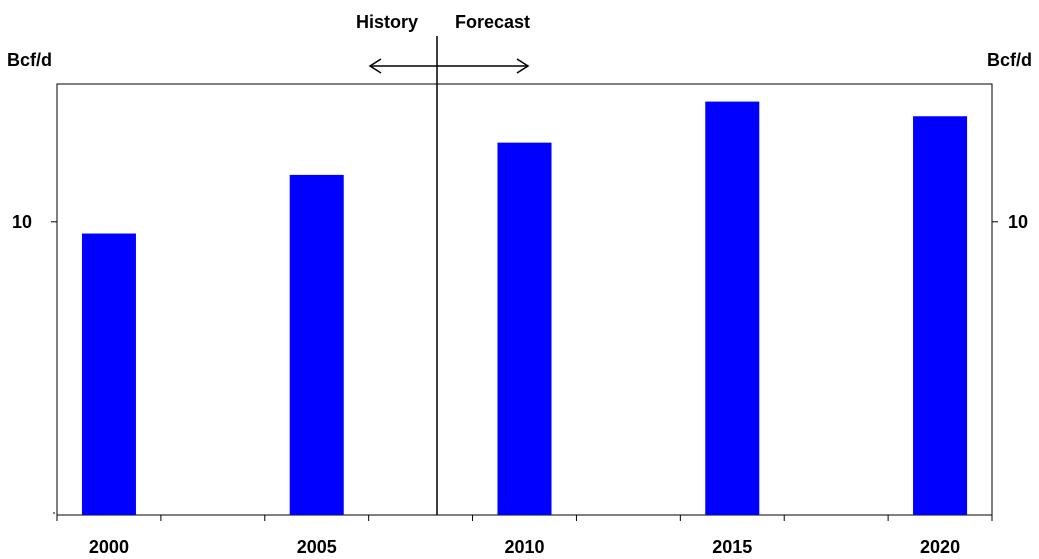  I want to click on x-tick-label: 2000, so click(109, 547).